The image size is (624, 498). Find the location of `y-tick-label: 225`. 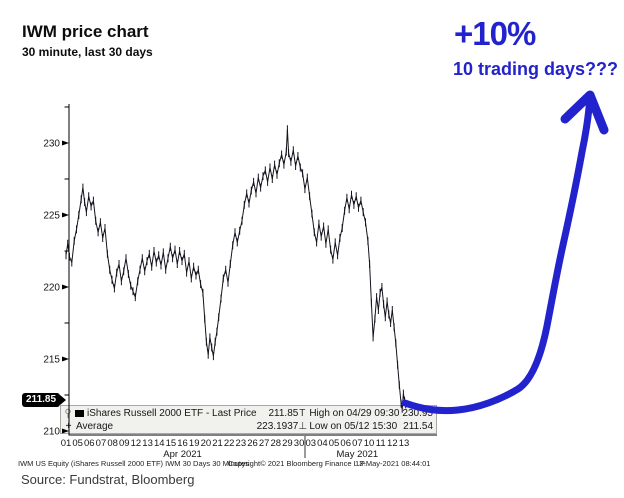

y-tick-label: 225 is located at coordinates (51, 216).